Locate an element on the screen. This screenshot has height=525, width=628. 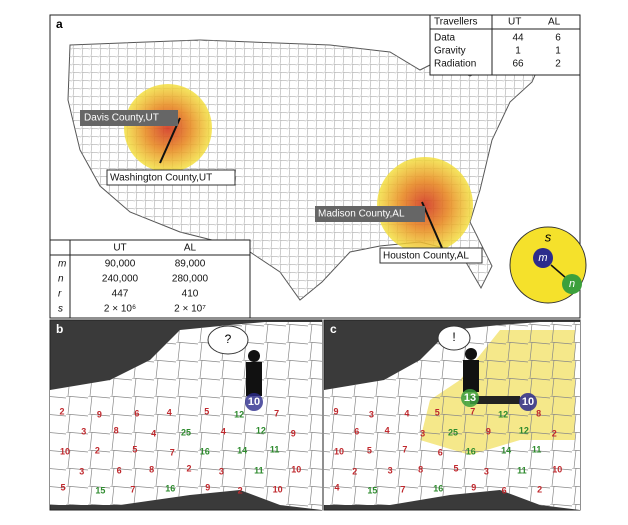
county-lines is located at coordinates (452, 416).